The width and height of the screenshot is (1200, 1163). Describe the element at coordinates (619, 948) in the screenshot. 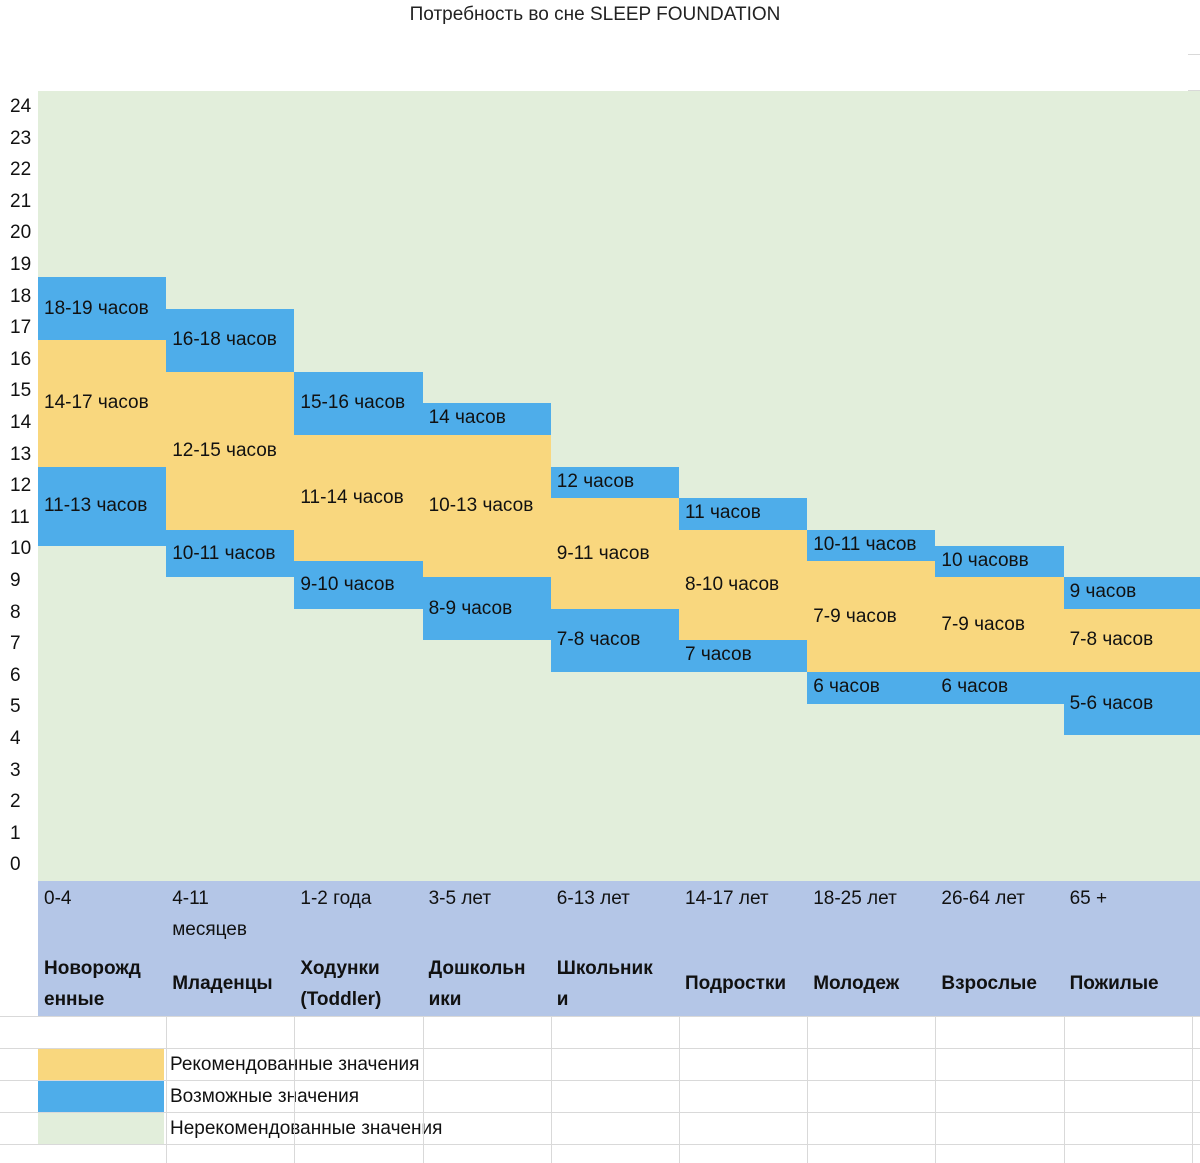

I see `age-groups-band` at that location.